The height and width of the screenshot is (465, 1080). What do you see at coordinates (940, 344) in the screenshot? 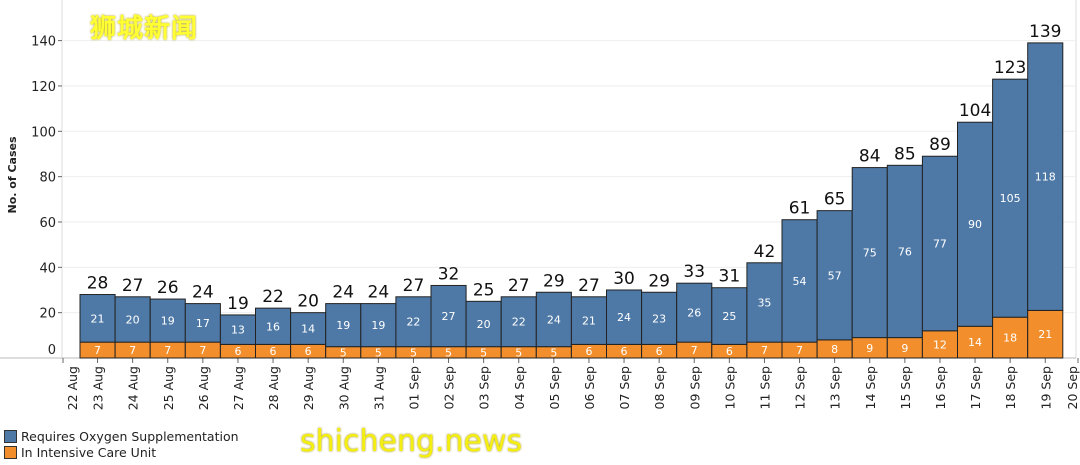
I see `bar-icu` at bounding box center [940, 344].